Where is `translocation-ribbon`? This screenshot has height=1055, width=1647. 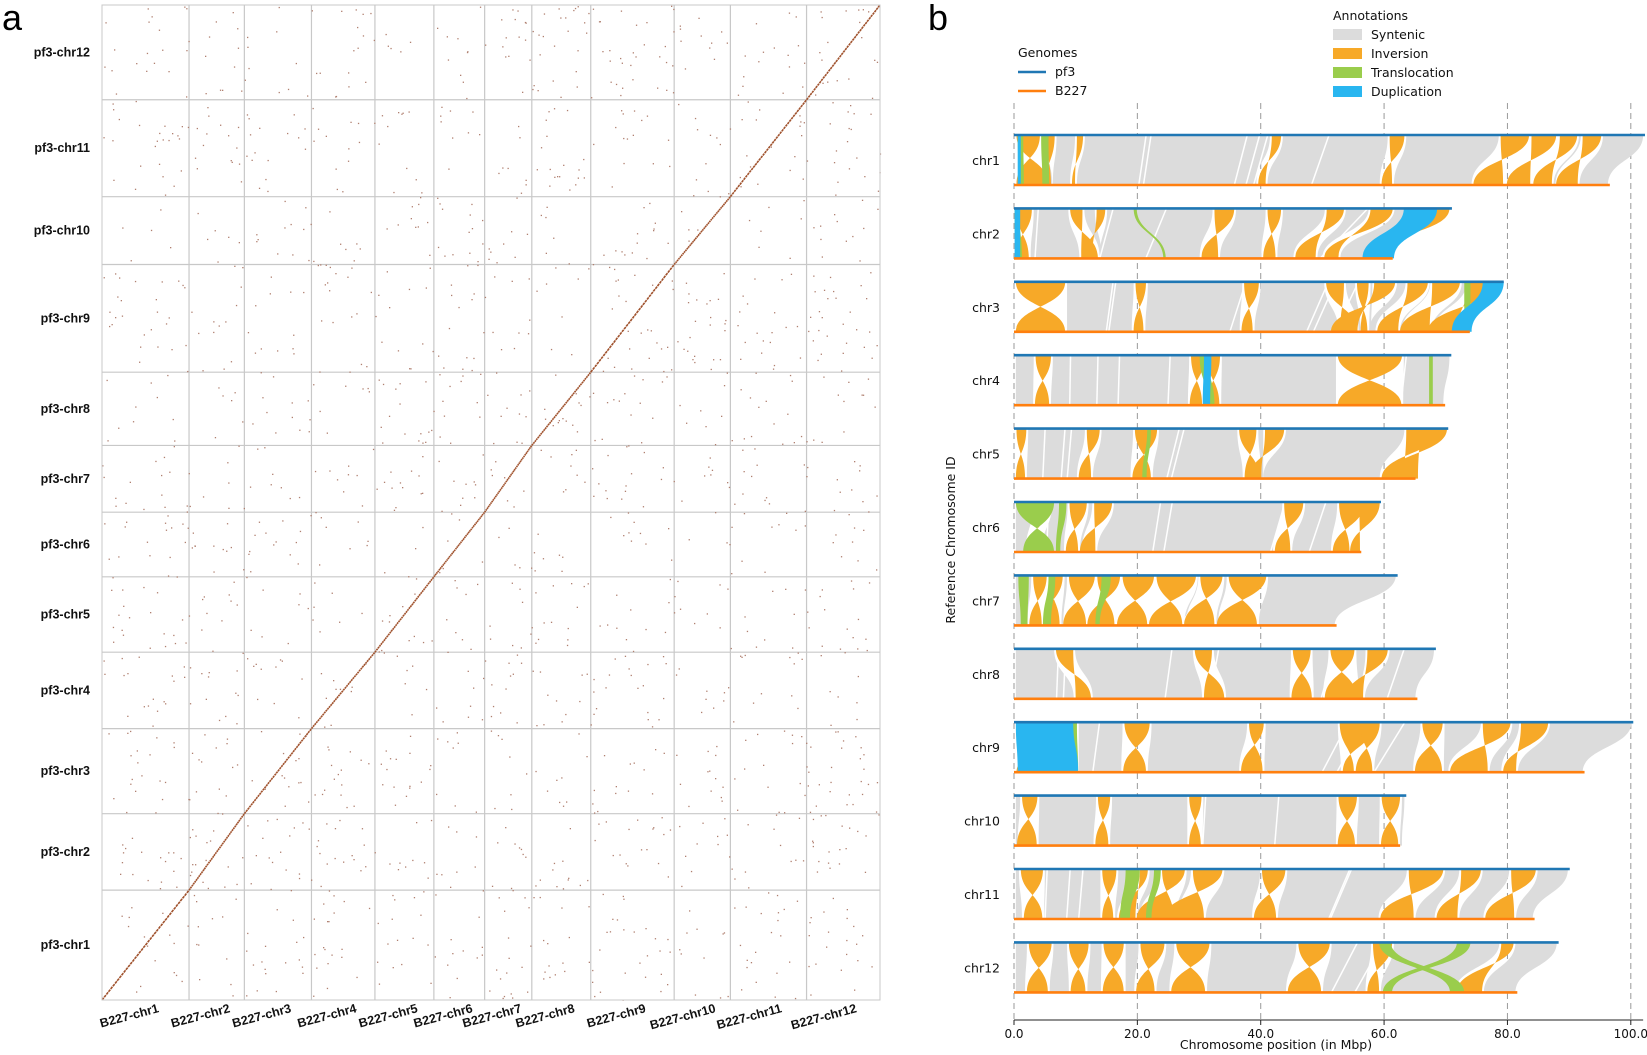 translocation-ribbon is located at coordinates (1149, 233).